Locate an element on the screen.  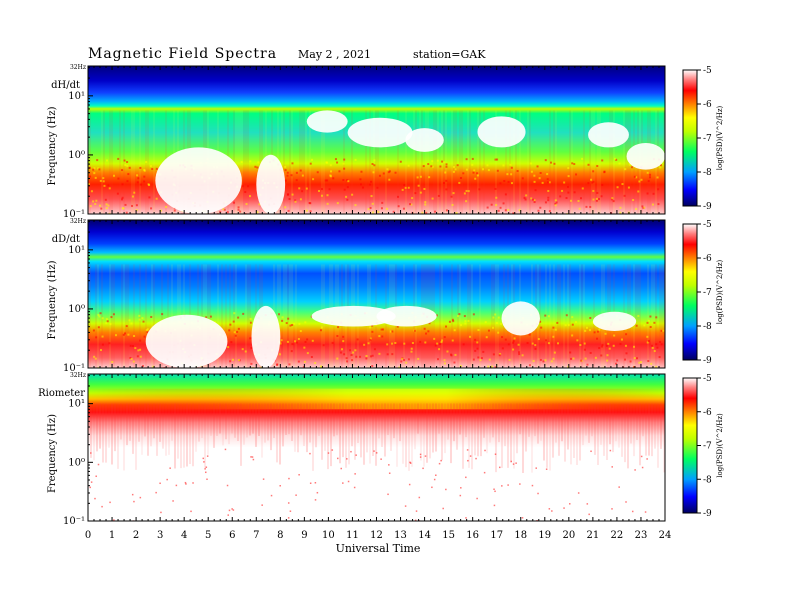
panel-label: dD/dt is located at coordinates (66, 239).